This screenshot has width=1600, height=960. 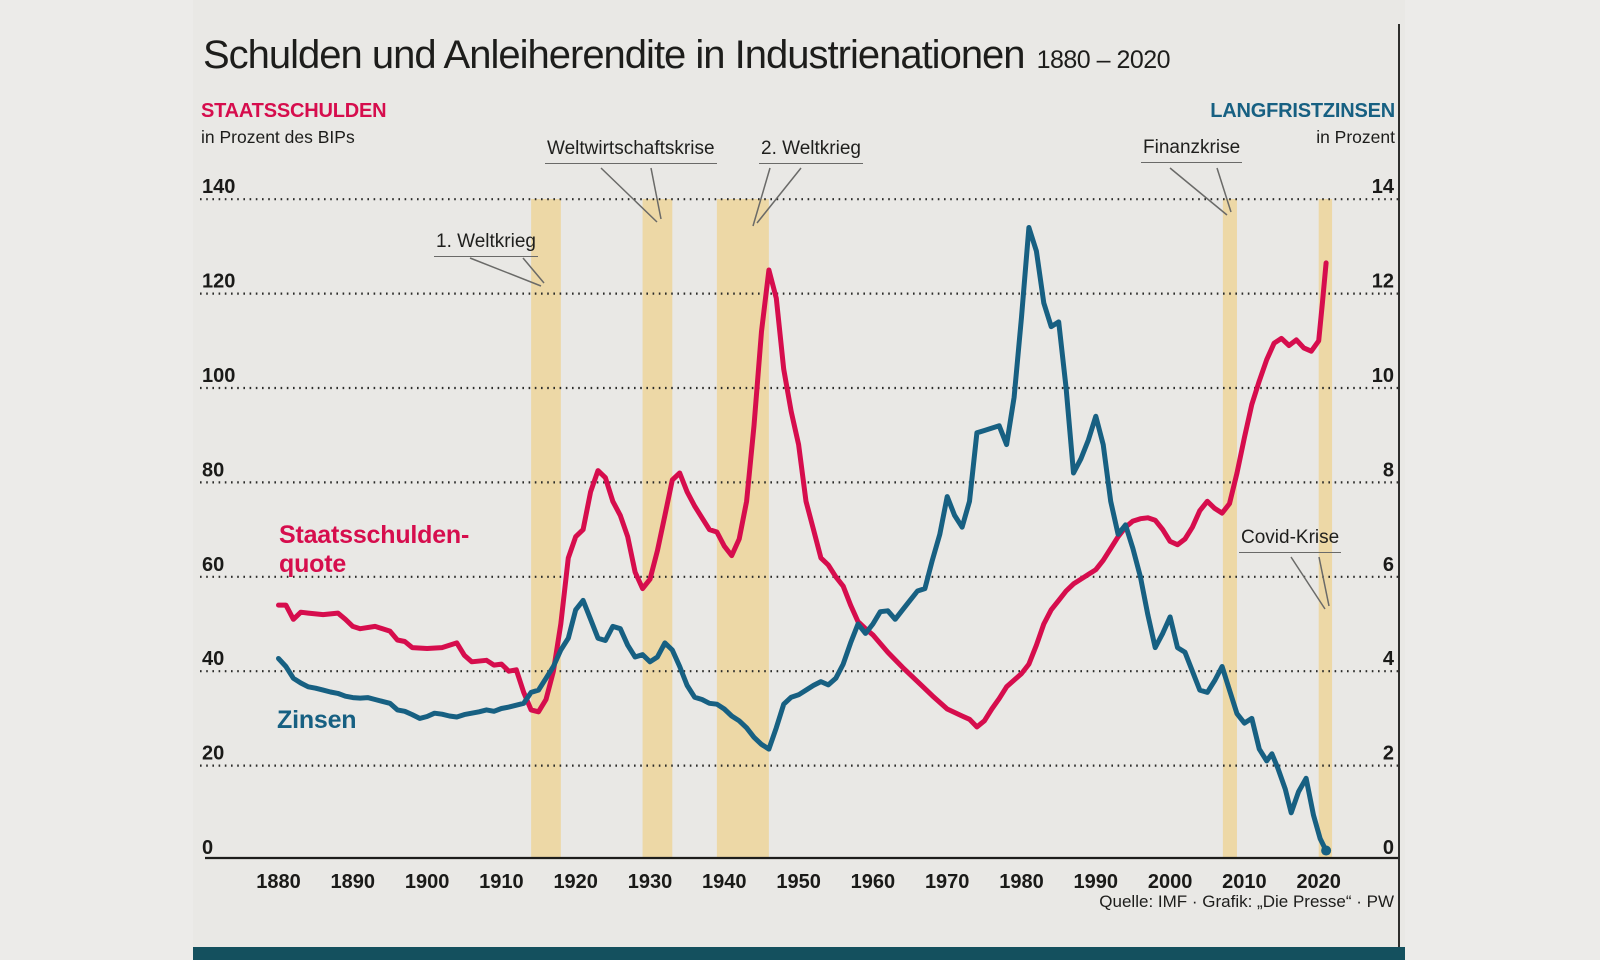 What do you see at coordinates (501, 882) in the screenshot?
I see `x-tick-1910: 1910` at bounding box center [501, 882].